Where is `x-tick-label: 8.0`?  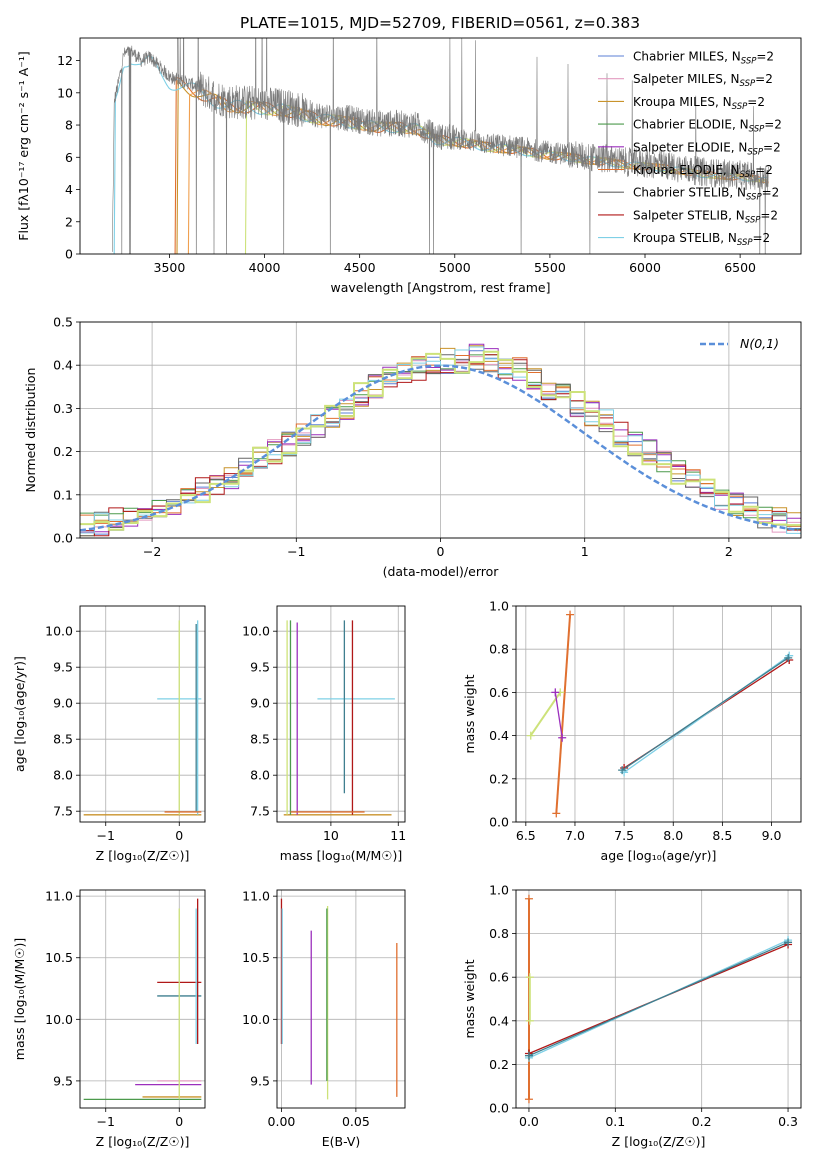 x-tick-label: 8.0 is located at coordinates (673, 835).